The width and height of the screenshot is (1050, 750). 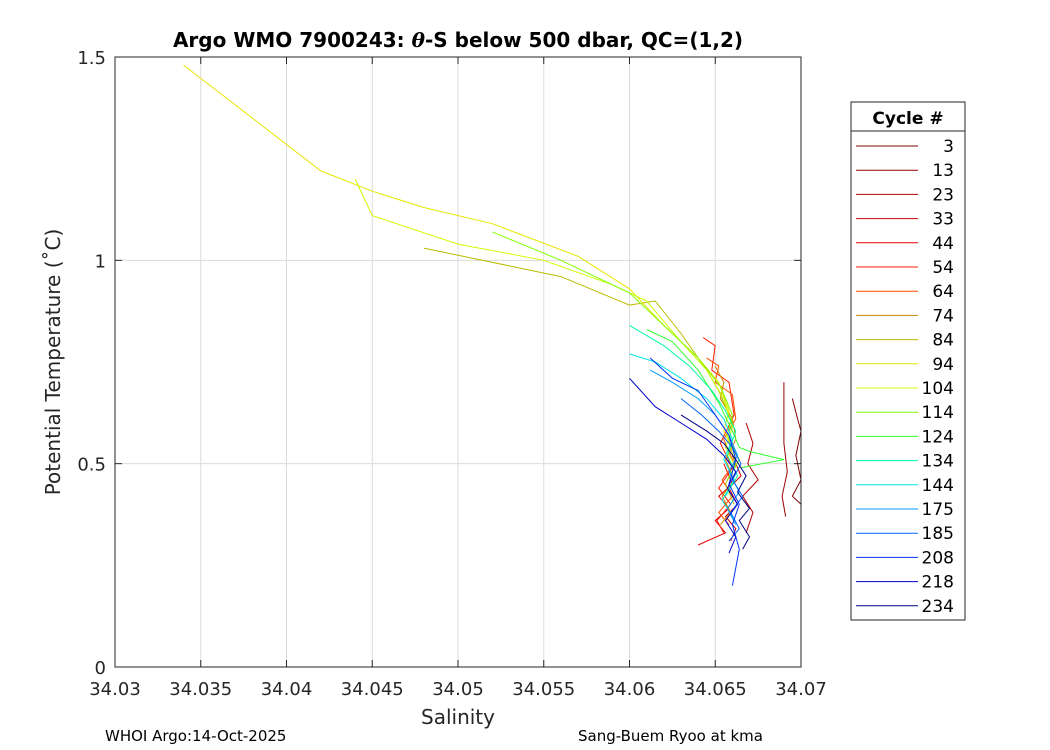 What do you see at coordinates (943, 171) in the screenshot?
I see `legend-label-13: 13` at bounding box center [943, 171].